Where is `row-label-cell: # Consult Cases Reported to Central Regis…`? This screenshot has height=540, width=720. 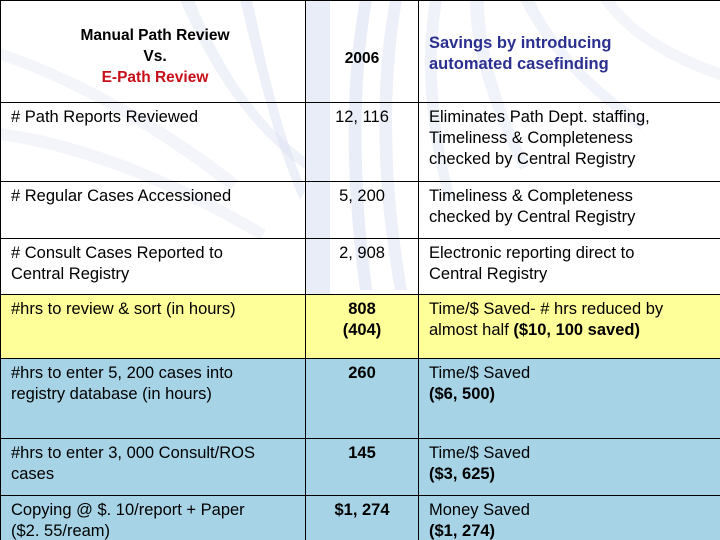
row-label-cell: # Consult Cases Reported to Central Regis… is located at coordinates (153, 266).